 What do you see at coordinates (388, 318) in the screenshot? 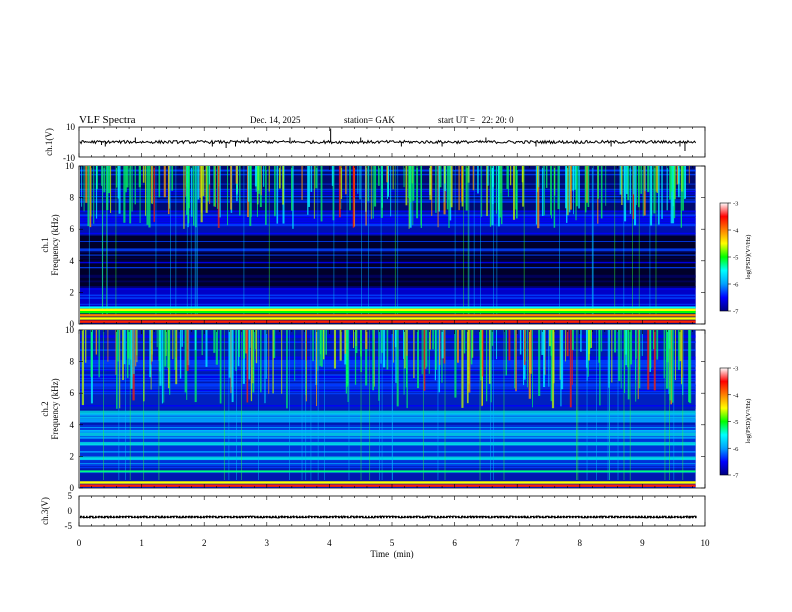
I see `strong-line` at bounding box center [388, 318].